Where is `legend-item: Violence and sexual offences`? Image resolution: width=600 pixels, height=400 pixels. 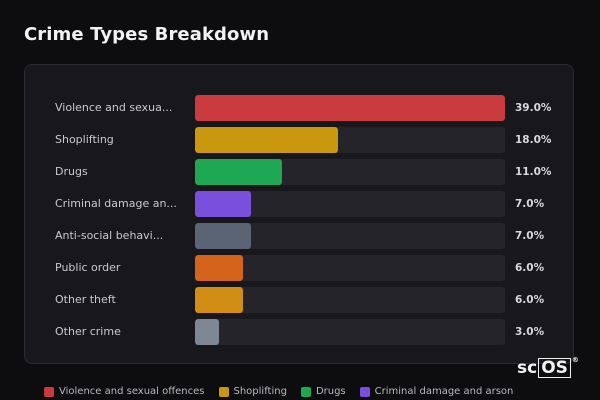
legend-item: Violence and sexual offences is located at coordinates (124, 391).